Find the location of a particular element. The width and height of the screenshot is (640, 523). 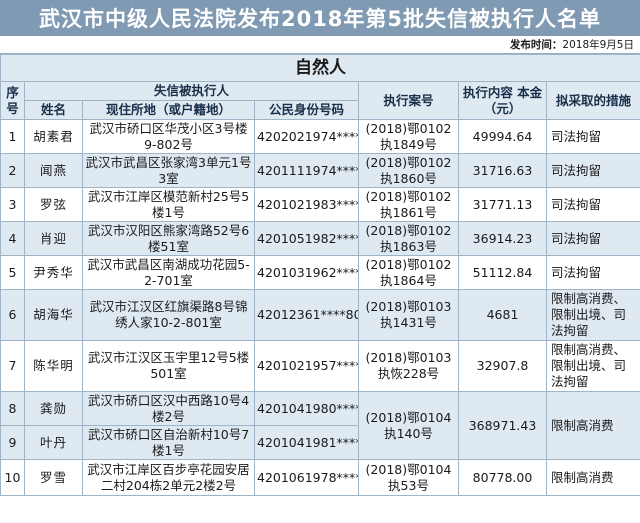

id-cell: 4201021983****1463 is located at coordinates (306, 204).